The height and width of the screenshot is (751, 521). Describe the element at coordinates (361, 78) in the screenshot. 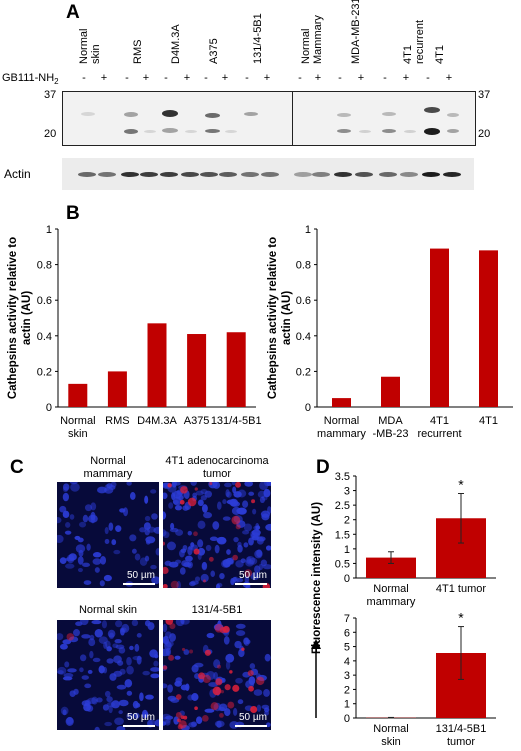

I see `sign-13: +` at that location.